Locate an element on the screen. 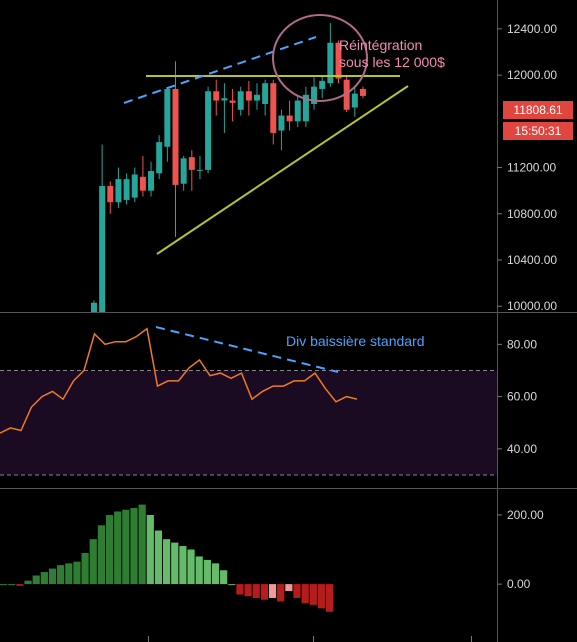  axis-tick-label: 80.00 is located at coordinates (522, 344).